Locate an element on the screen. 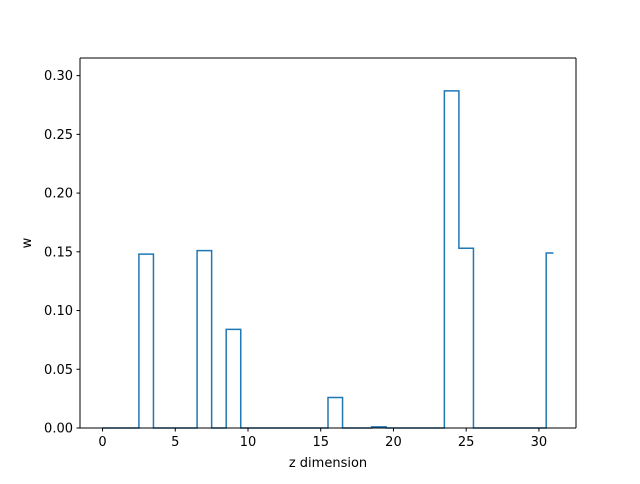  y-tick-label: 0.15 is located at coordinates (58, 252).